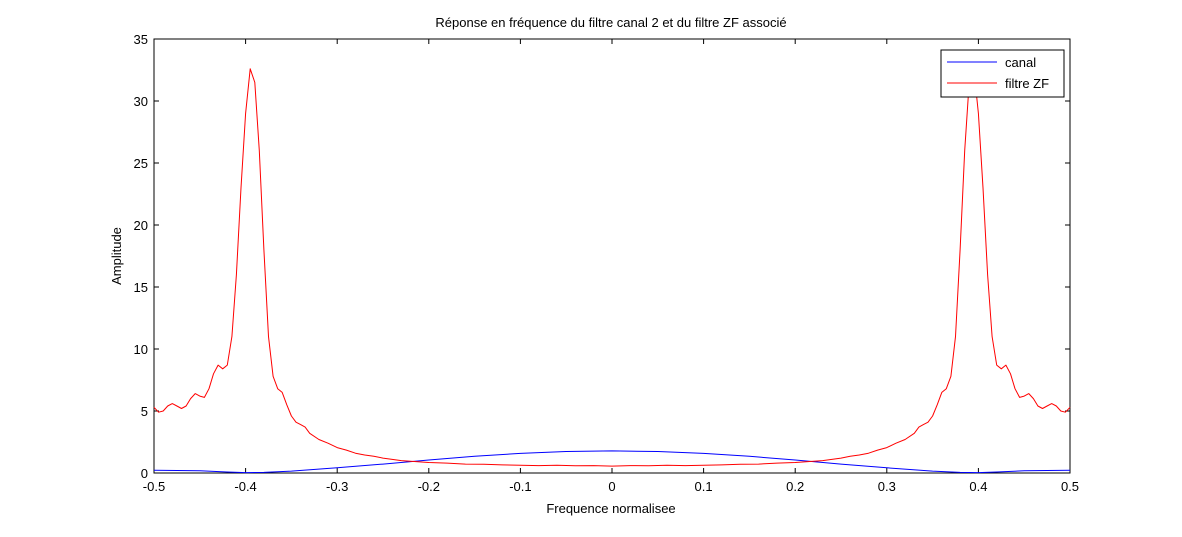 The height and width of the screenshot is (537, 1182). I want to click on legend: canal filtre ZF, so click(1002, 73).